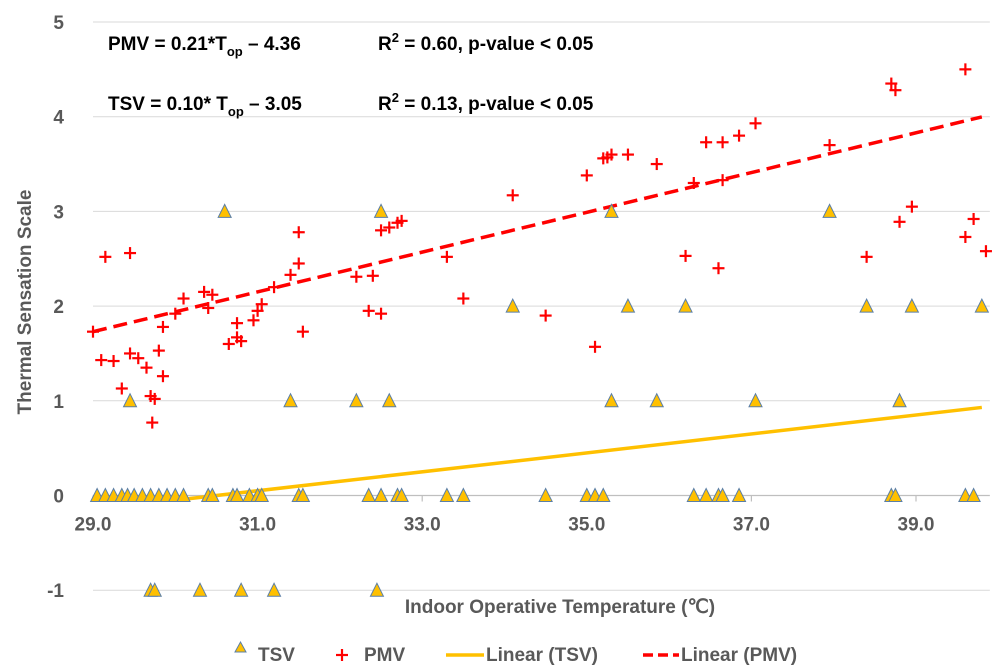 The image size is (998, 672). What do you see at coordinates (486, 102) in the screenshot?
I see `tsv-fit-stats: R2 = 0.13, p-value < 0.05` at bounding box center [486, 102].